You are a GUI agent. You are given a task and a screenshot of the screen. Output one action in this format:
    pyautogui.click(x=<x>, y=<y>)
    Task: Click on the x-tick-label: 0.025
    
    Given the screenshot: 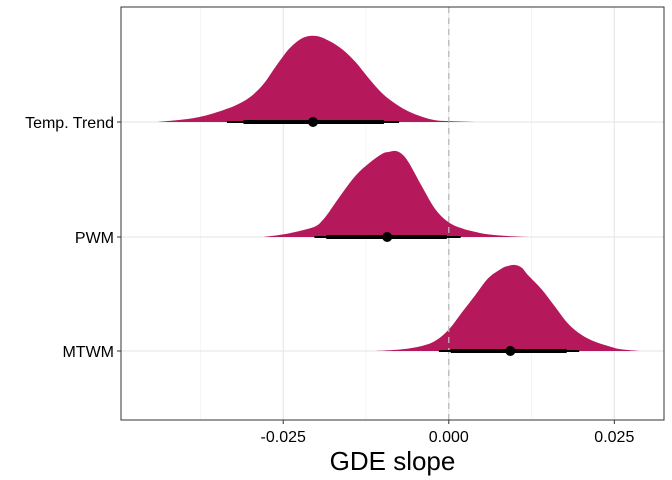 What is the action you would take?
    pyautogui.click(x=614, y=437)
    